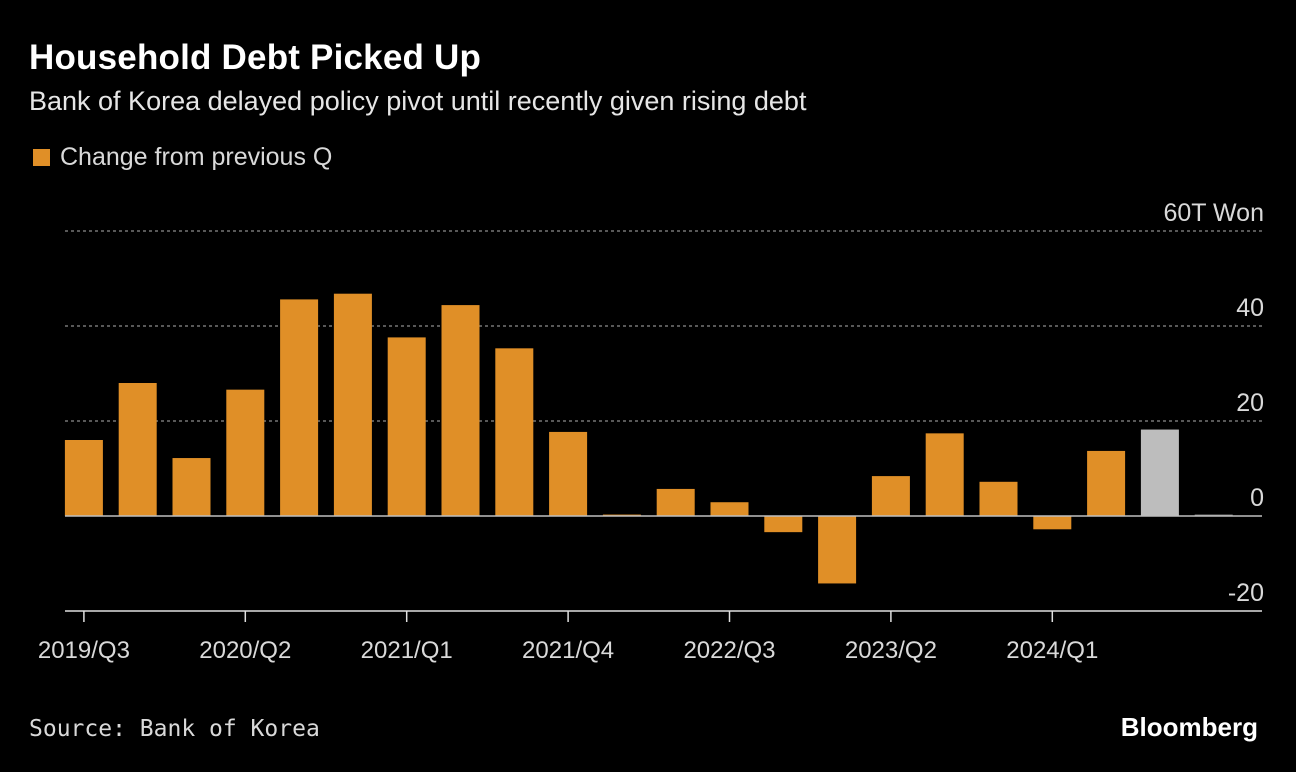  I want to click on y-tick-label: 0, so click(1257, 498).